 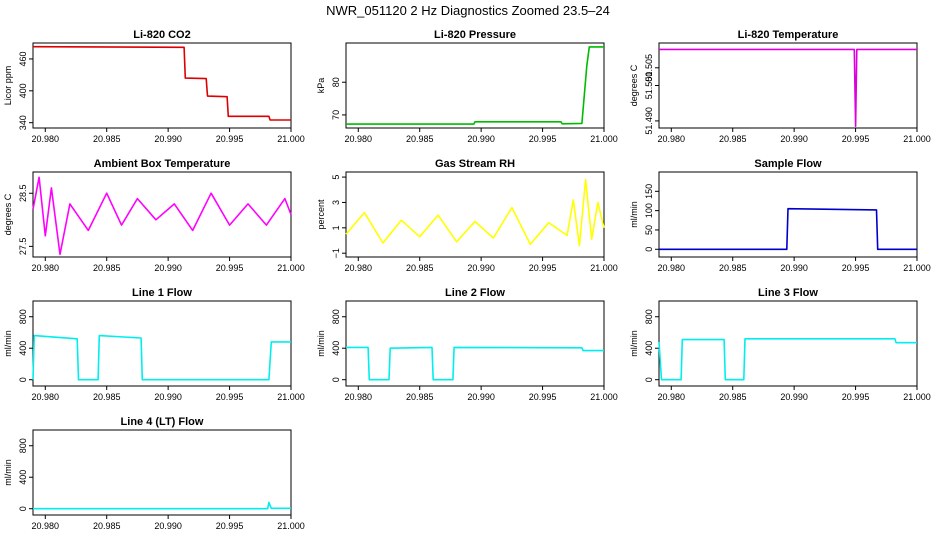 What do you see at coordinates (475, 35) in the screenshot?
I see `panel-title: Li‐820 Pressure` at bounding box center [475, 35].